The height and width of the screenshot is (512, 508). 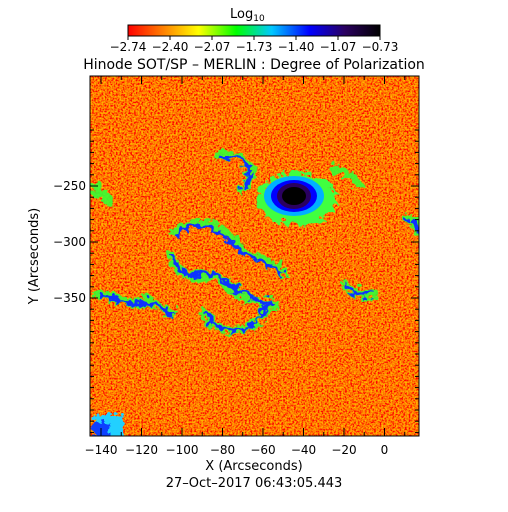 I want to click on colorbar-tick-label: −1.07, so click(x=338, y=47).